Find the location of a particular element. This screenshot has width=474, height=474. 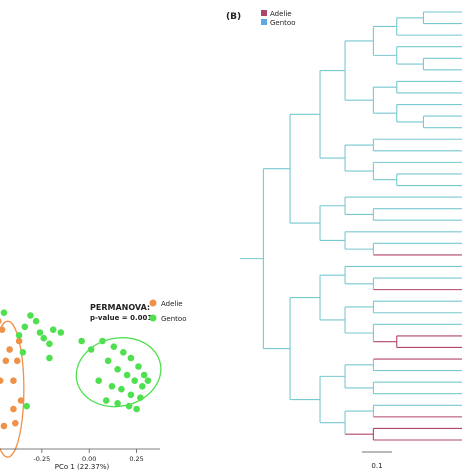

panel-b-label: (B) is located at coordinates (233, 17).